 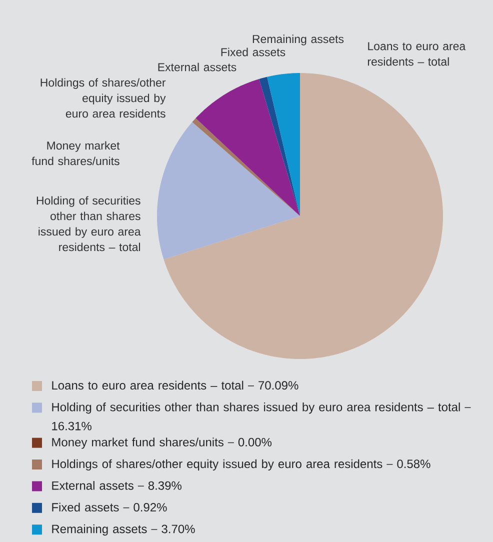 I want to click on data-label: 0.92%, so click(x=150, y=507).